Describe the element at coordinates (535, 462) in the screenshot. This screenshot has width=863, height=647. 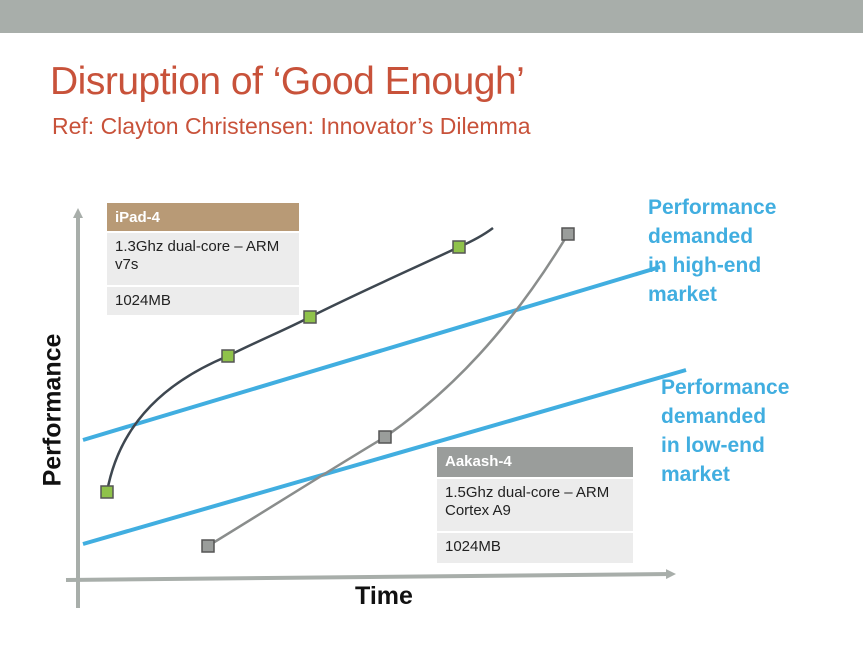
I see `aakash-spec-header: Aakash-4` at that location.